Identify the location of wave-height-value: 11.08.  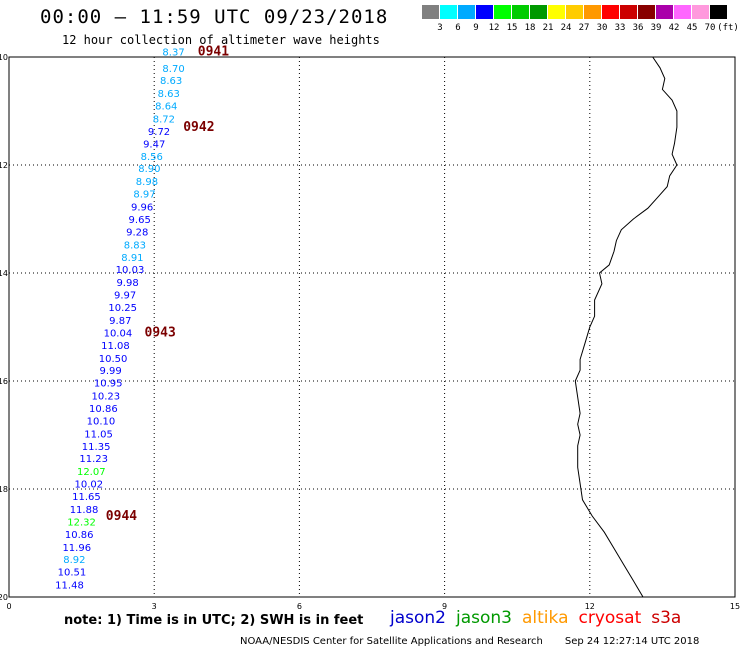
(115, 346).